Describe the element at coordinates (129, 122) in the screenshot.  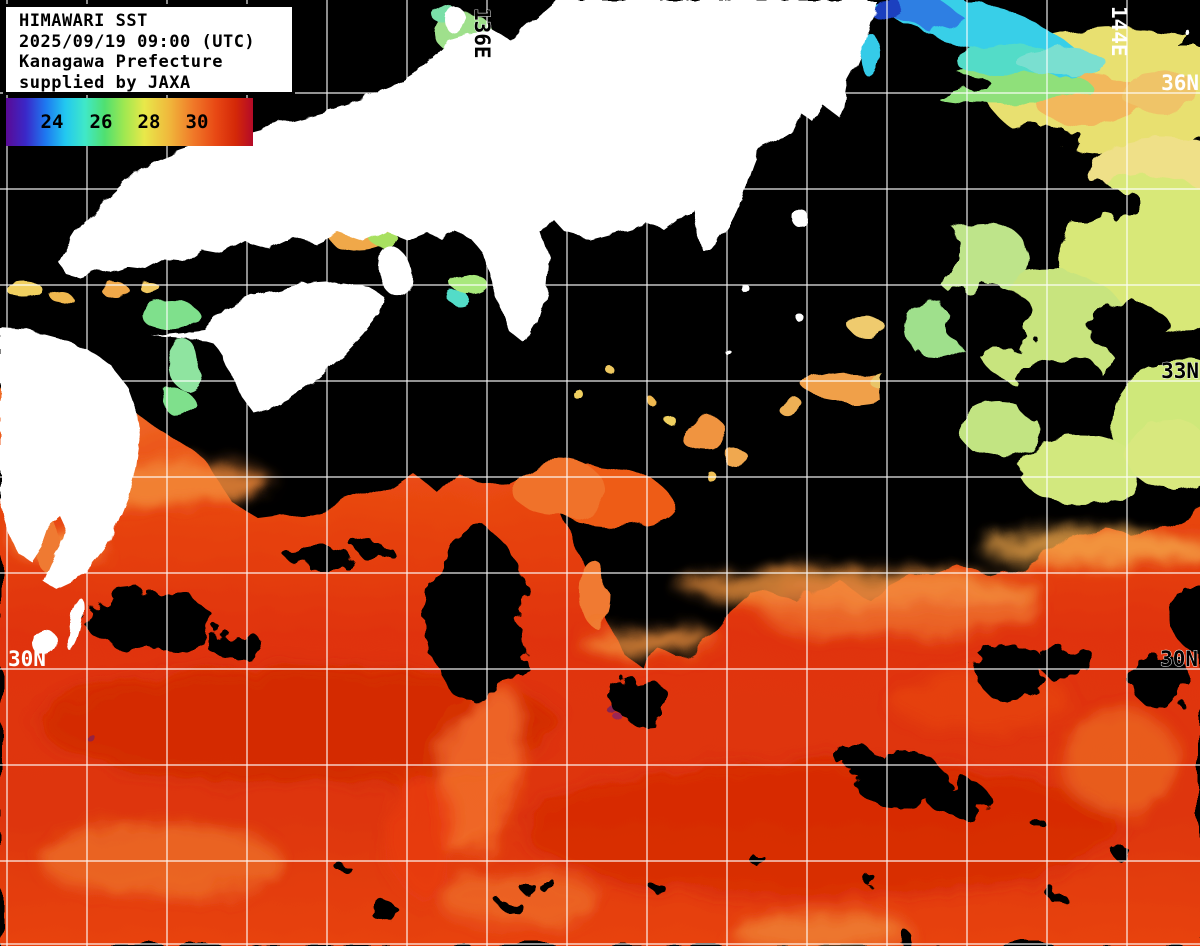
I see `colorbar-temperature-scale: 24 26 28 30` at that location.